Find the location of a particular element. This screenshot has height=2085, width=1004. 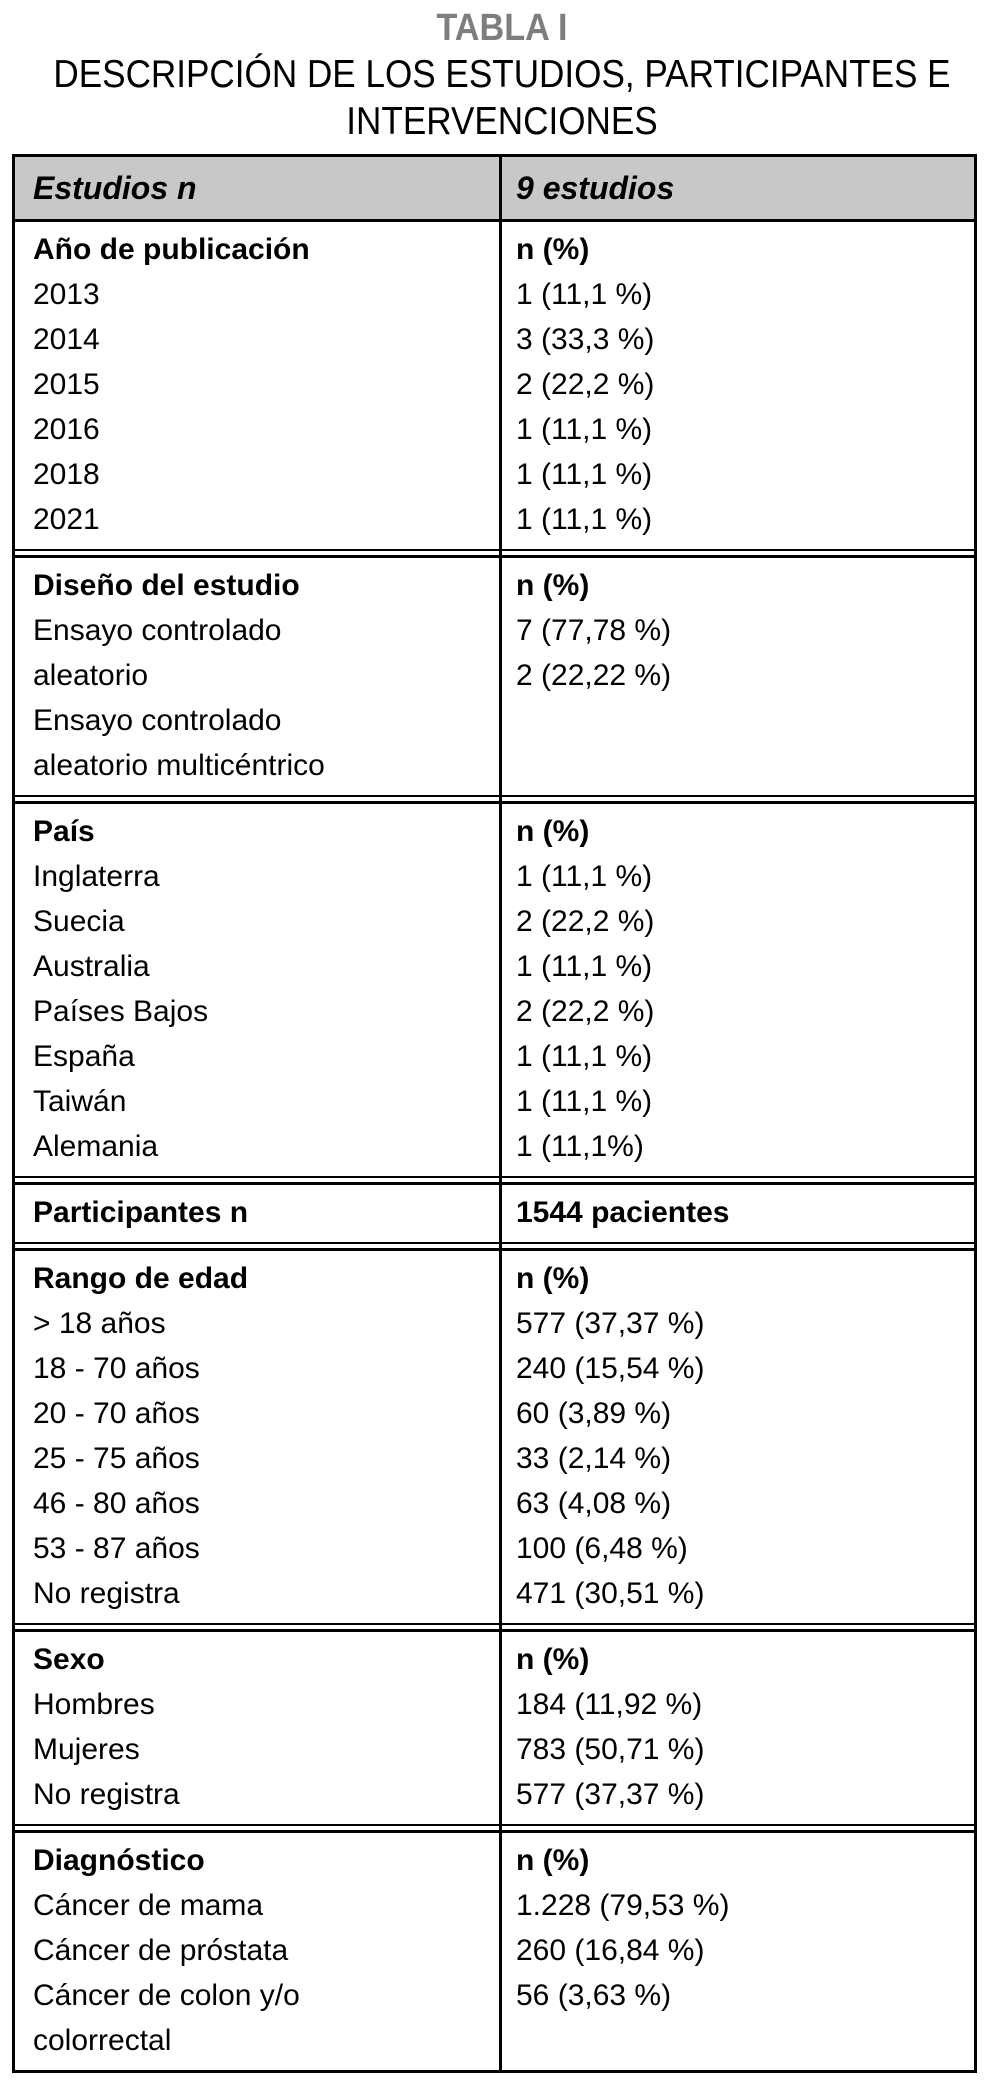

cell-line: Ensayo controlado is located at coordinates (157, 630).